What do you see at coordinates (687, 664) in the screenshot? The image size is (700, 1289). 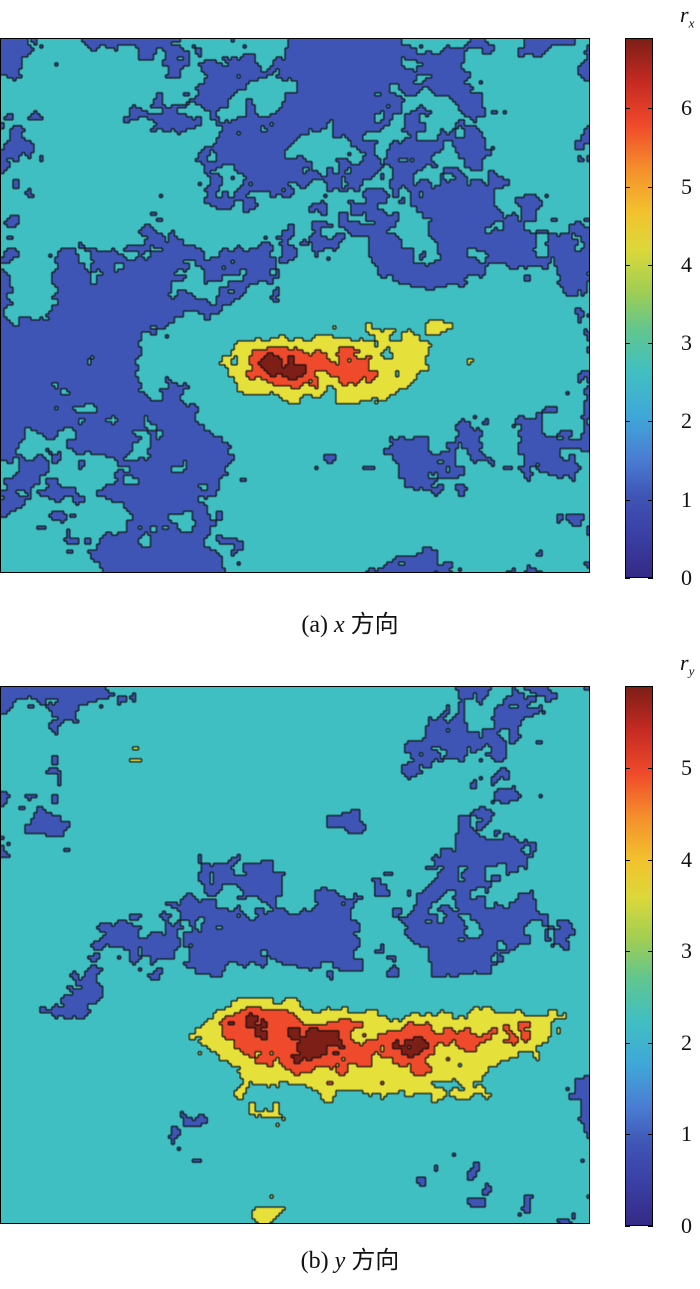 I see `colorbar-title-y: ry` at bounding box center [687, 664].